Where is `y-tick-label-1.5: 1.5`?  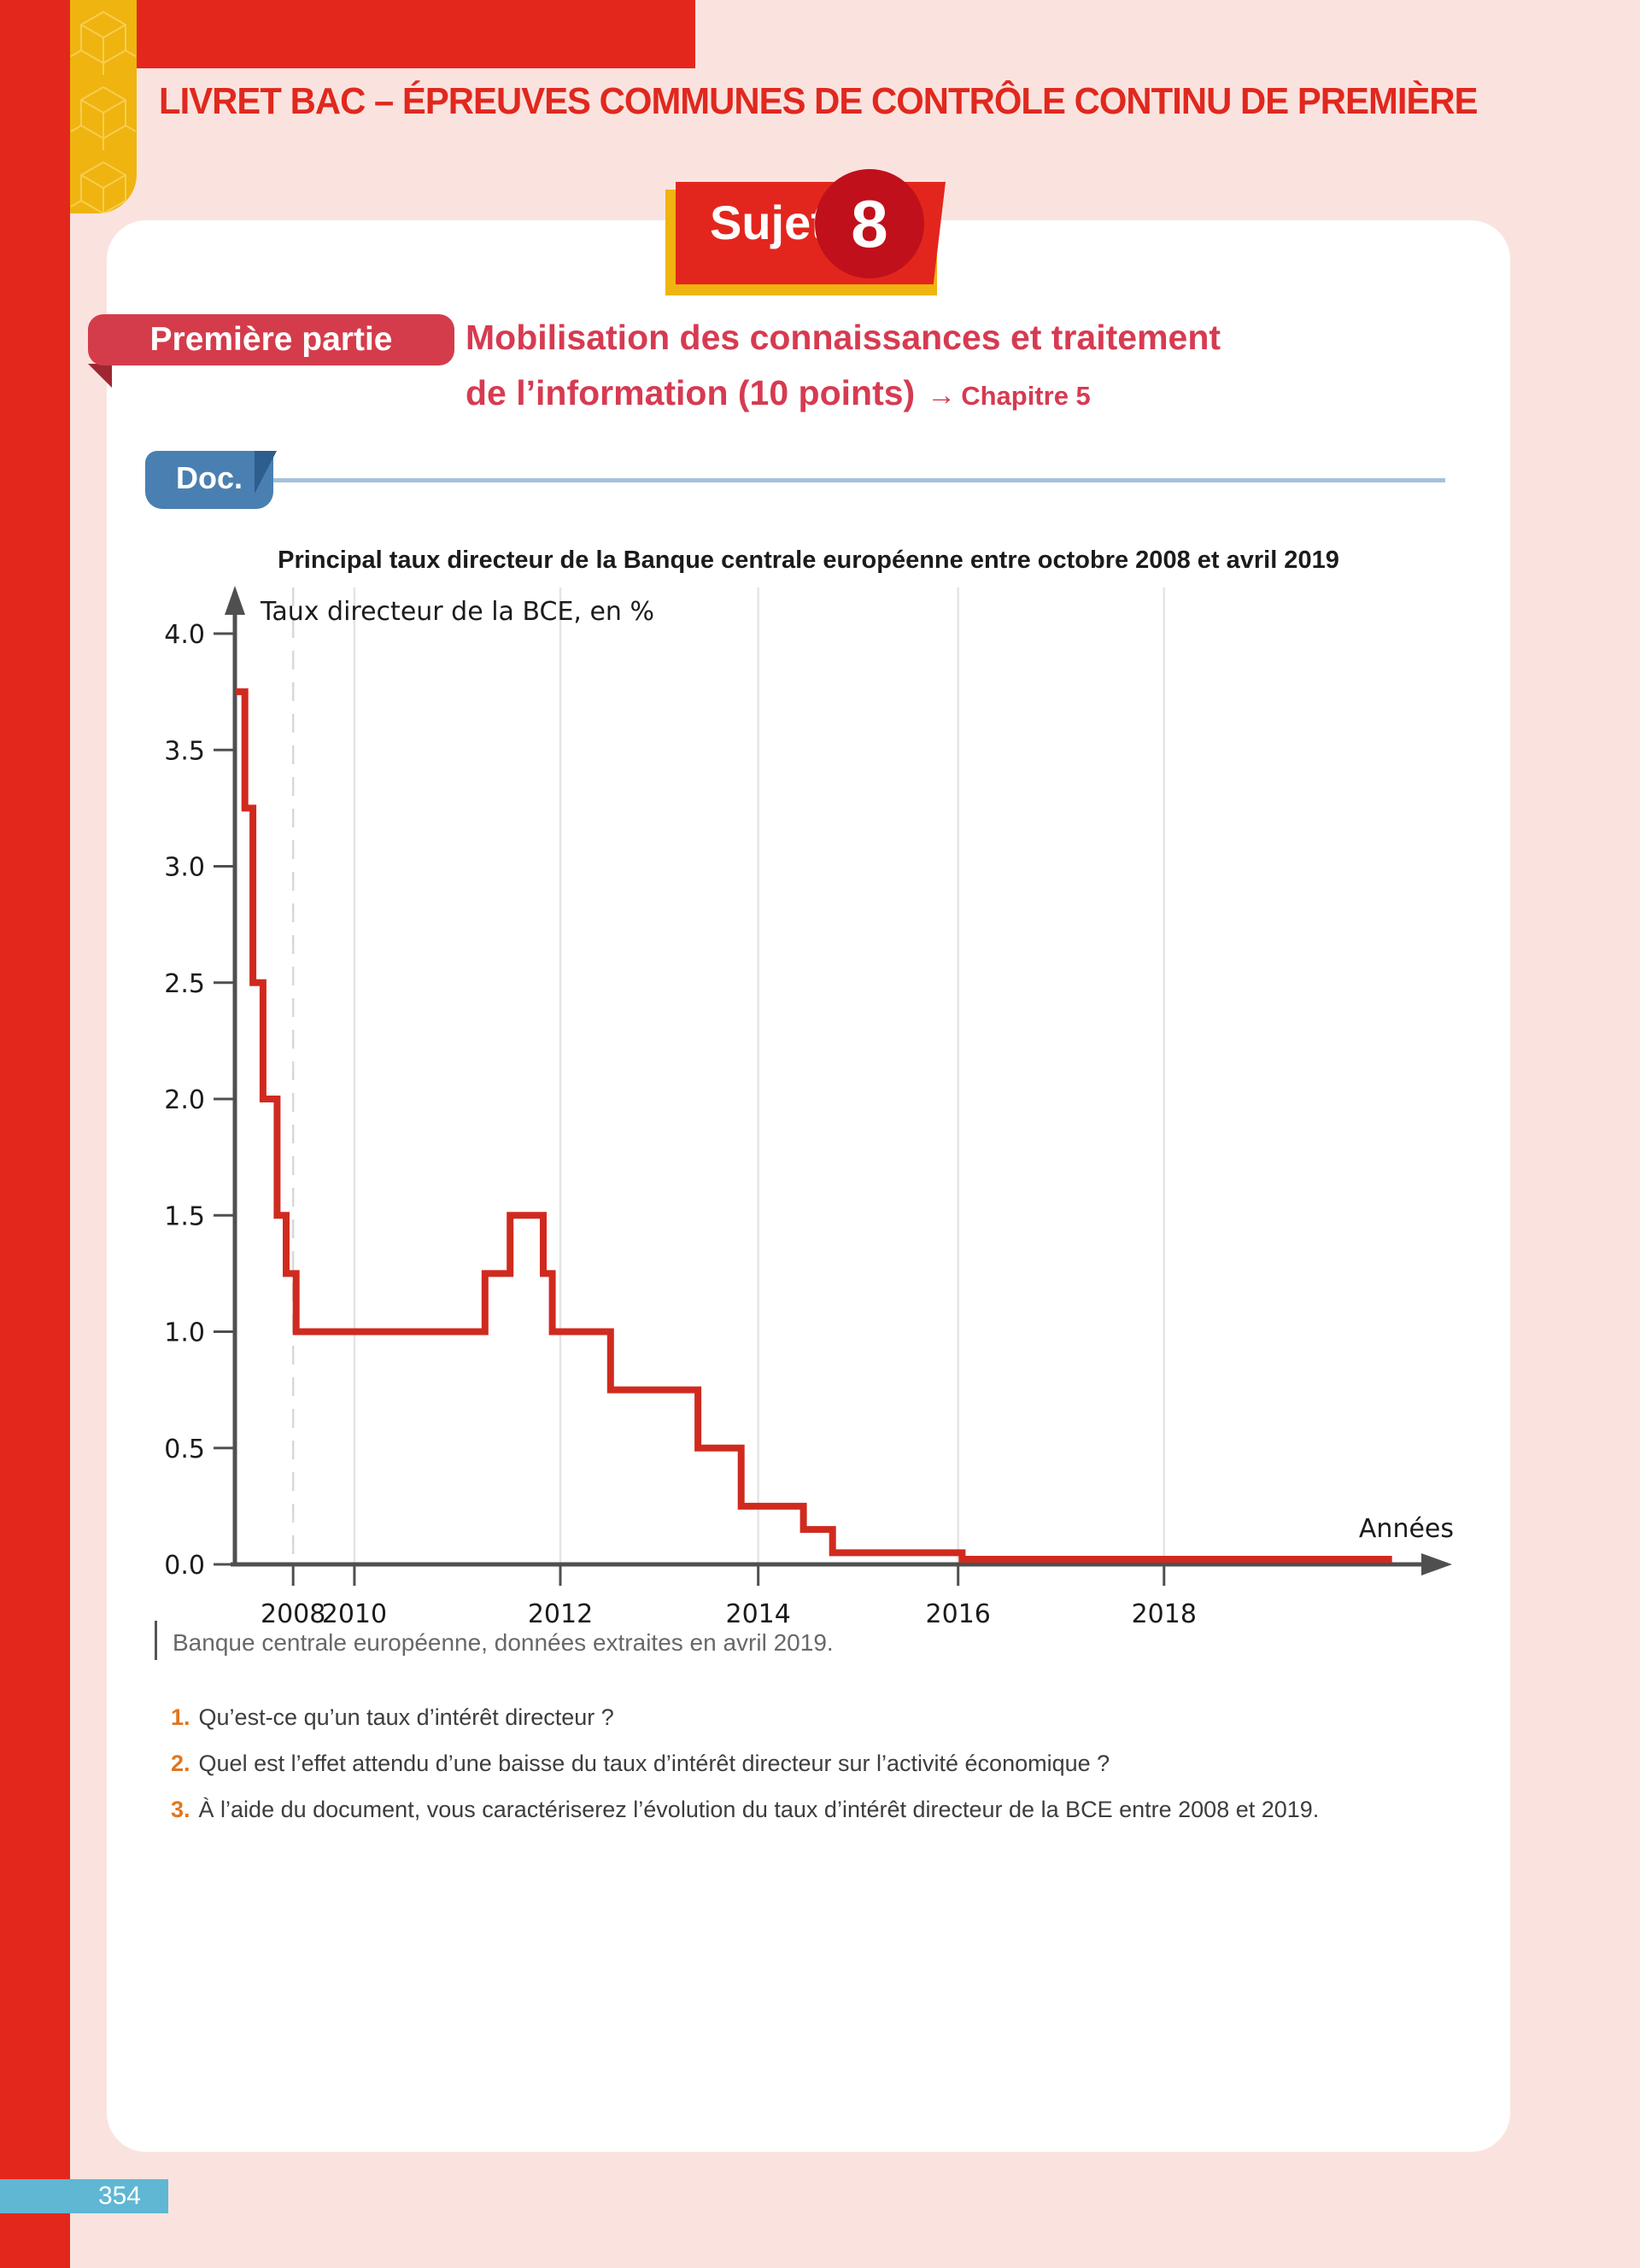 y-tick-label-1.5: 1.5 is located at coordinates (184, 1216).